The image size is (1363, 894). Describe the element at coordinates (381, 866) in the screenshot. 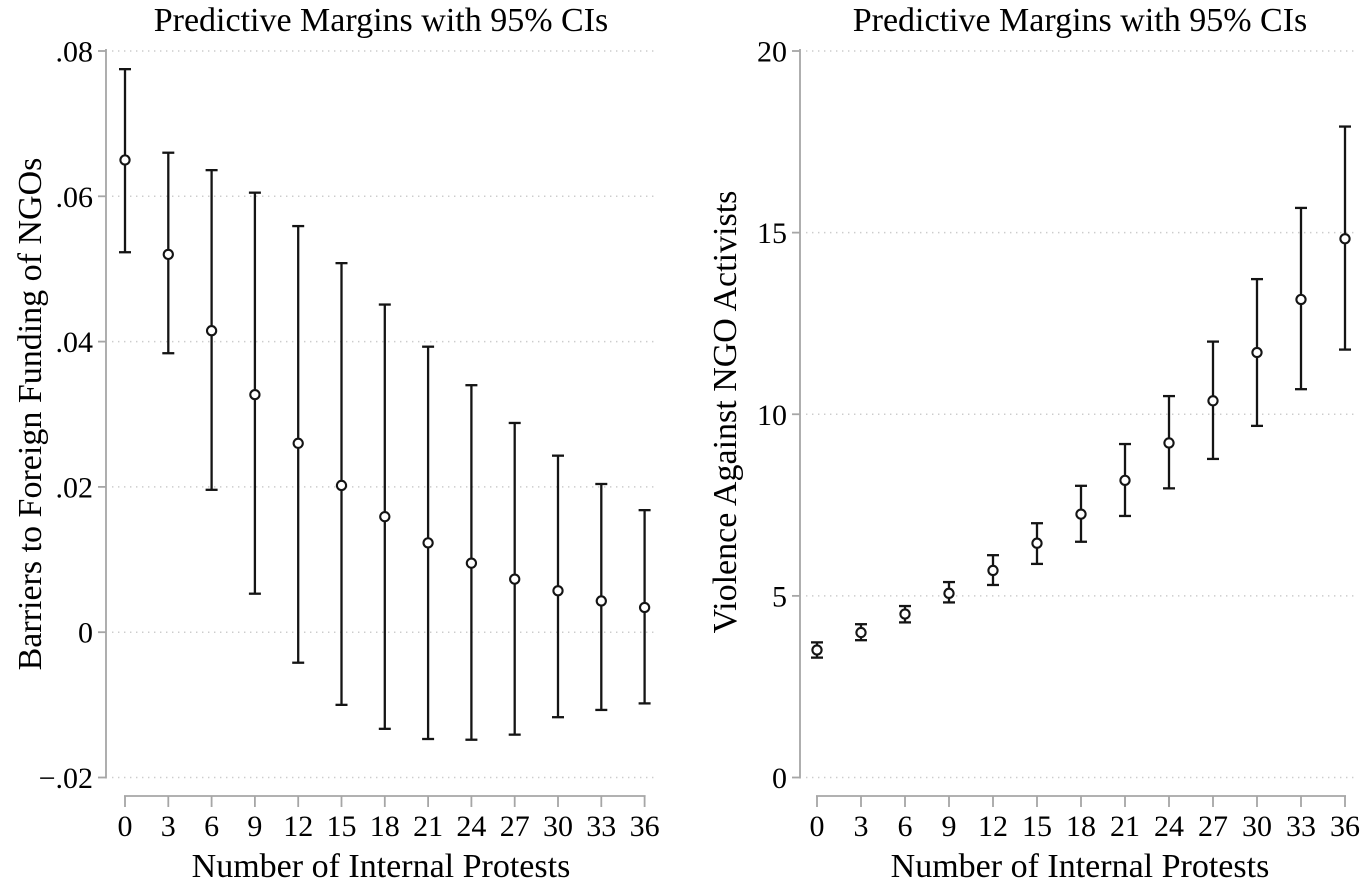

I see `left-x-axis-title: Number of Internal Protests` at that location.